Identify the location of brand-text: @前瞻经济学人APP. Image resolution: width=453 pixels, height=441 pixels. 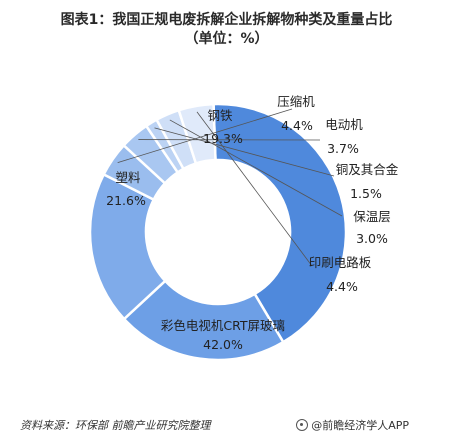
(360, 425).